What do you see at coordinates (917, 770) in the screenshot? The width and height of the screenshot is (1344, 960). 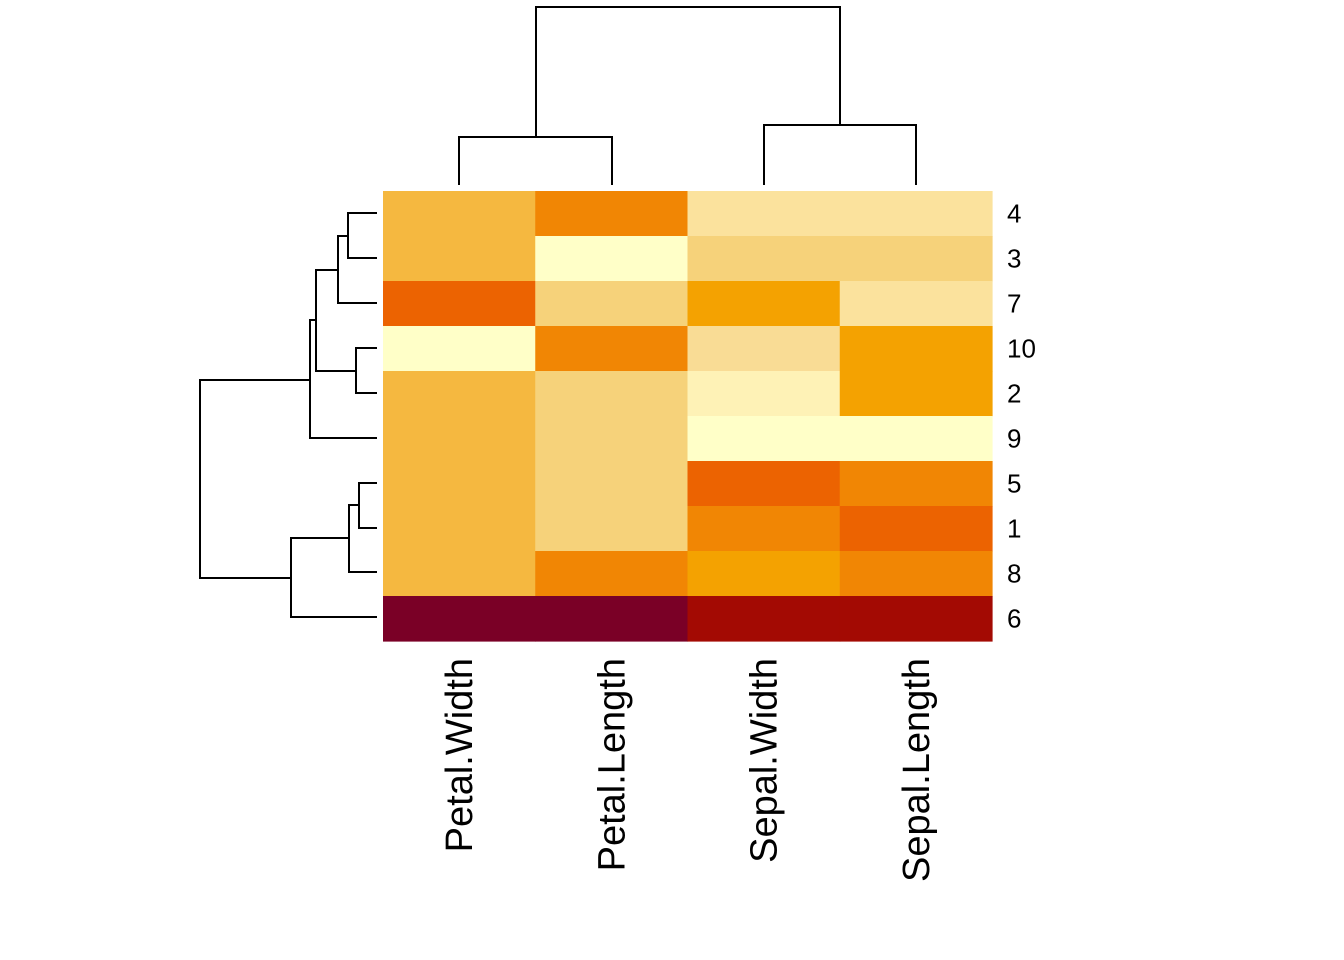 I see `column-label-sepal-length: Sepal.Length` at bounding box center [917, 770].